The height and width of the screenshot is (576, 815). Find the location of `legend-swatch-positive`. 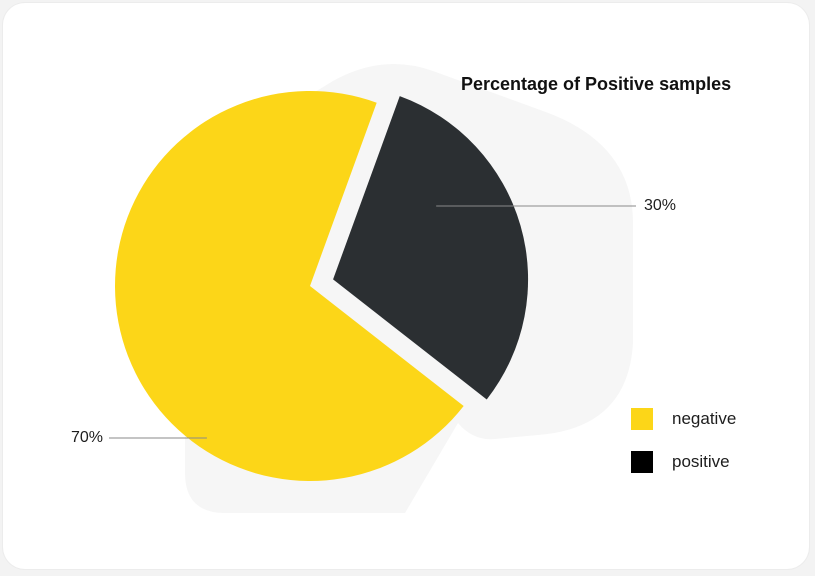

legend-swatch-positive is located at coordinates (642, 462).